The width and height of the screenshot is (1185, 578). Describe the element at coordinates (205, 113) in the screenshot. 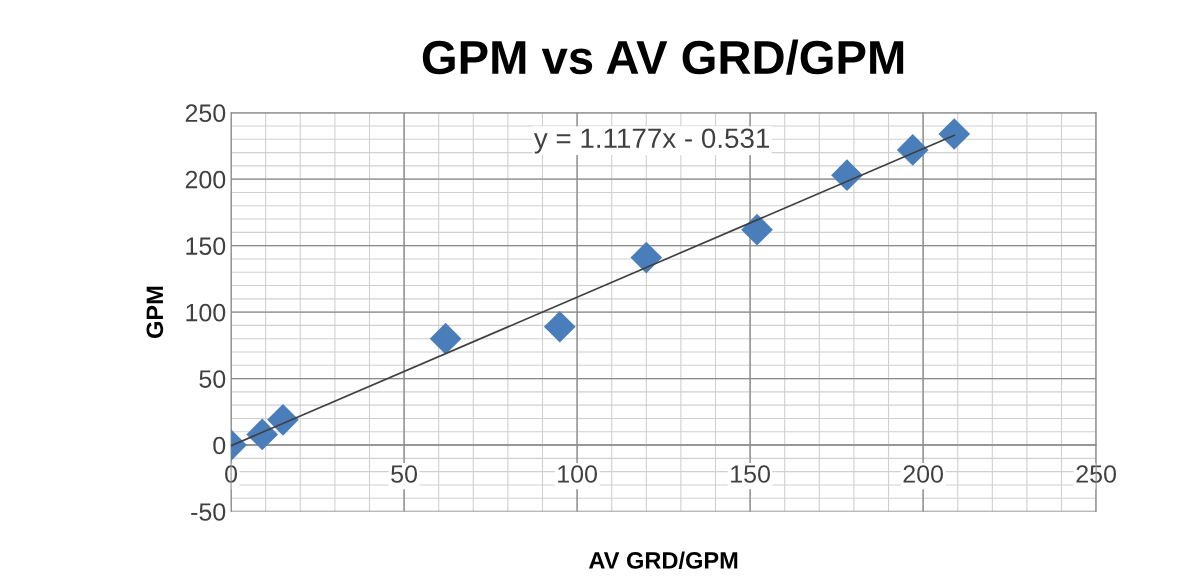

I see `y-tick-label: 250` at that location.